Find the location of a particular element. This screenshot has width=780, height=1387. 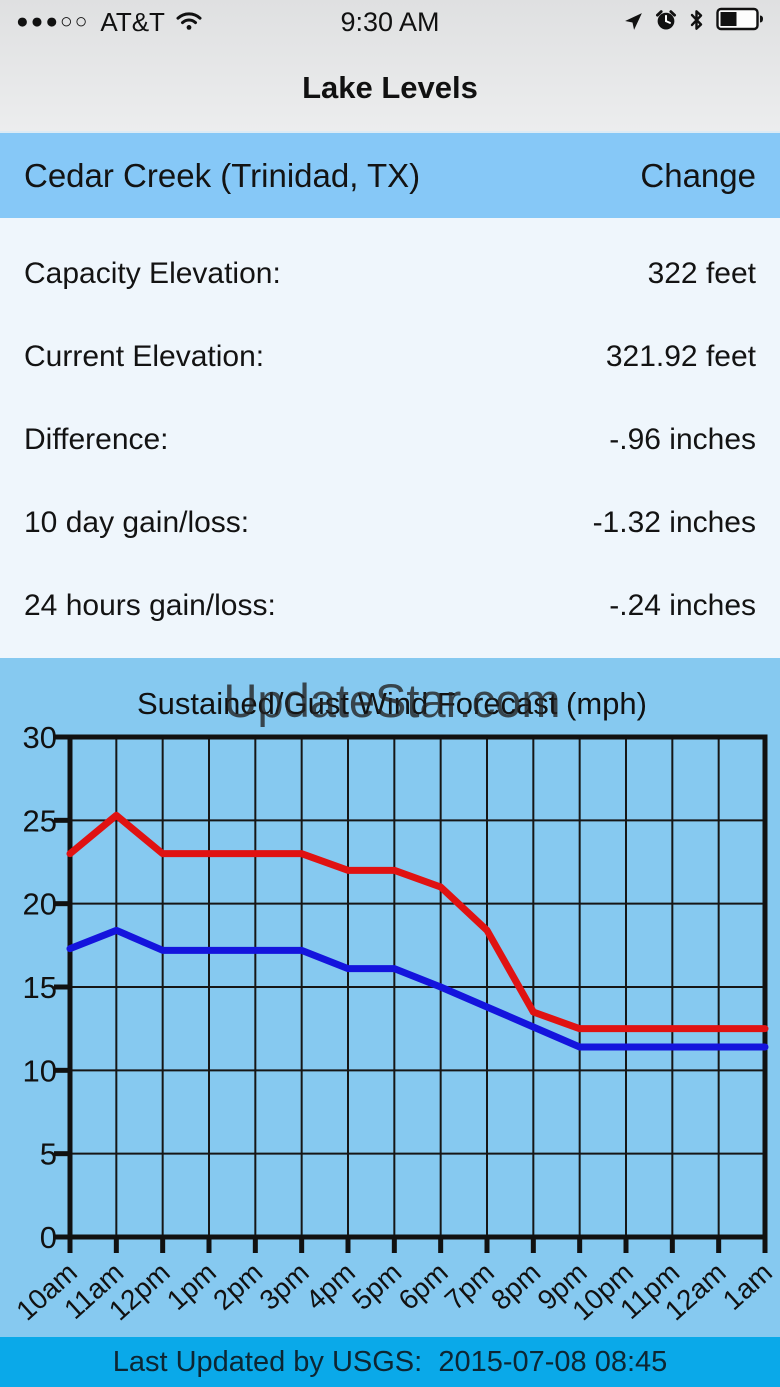

status-left: ●●●○○ AT&T is located at coordinates (109, 22).